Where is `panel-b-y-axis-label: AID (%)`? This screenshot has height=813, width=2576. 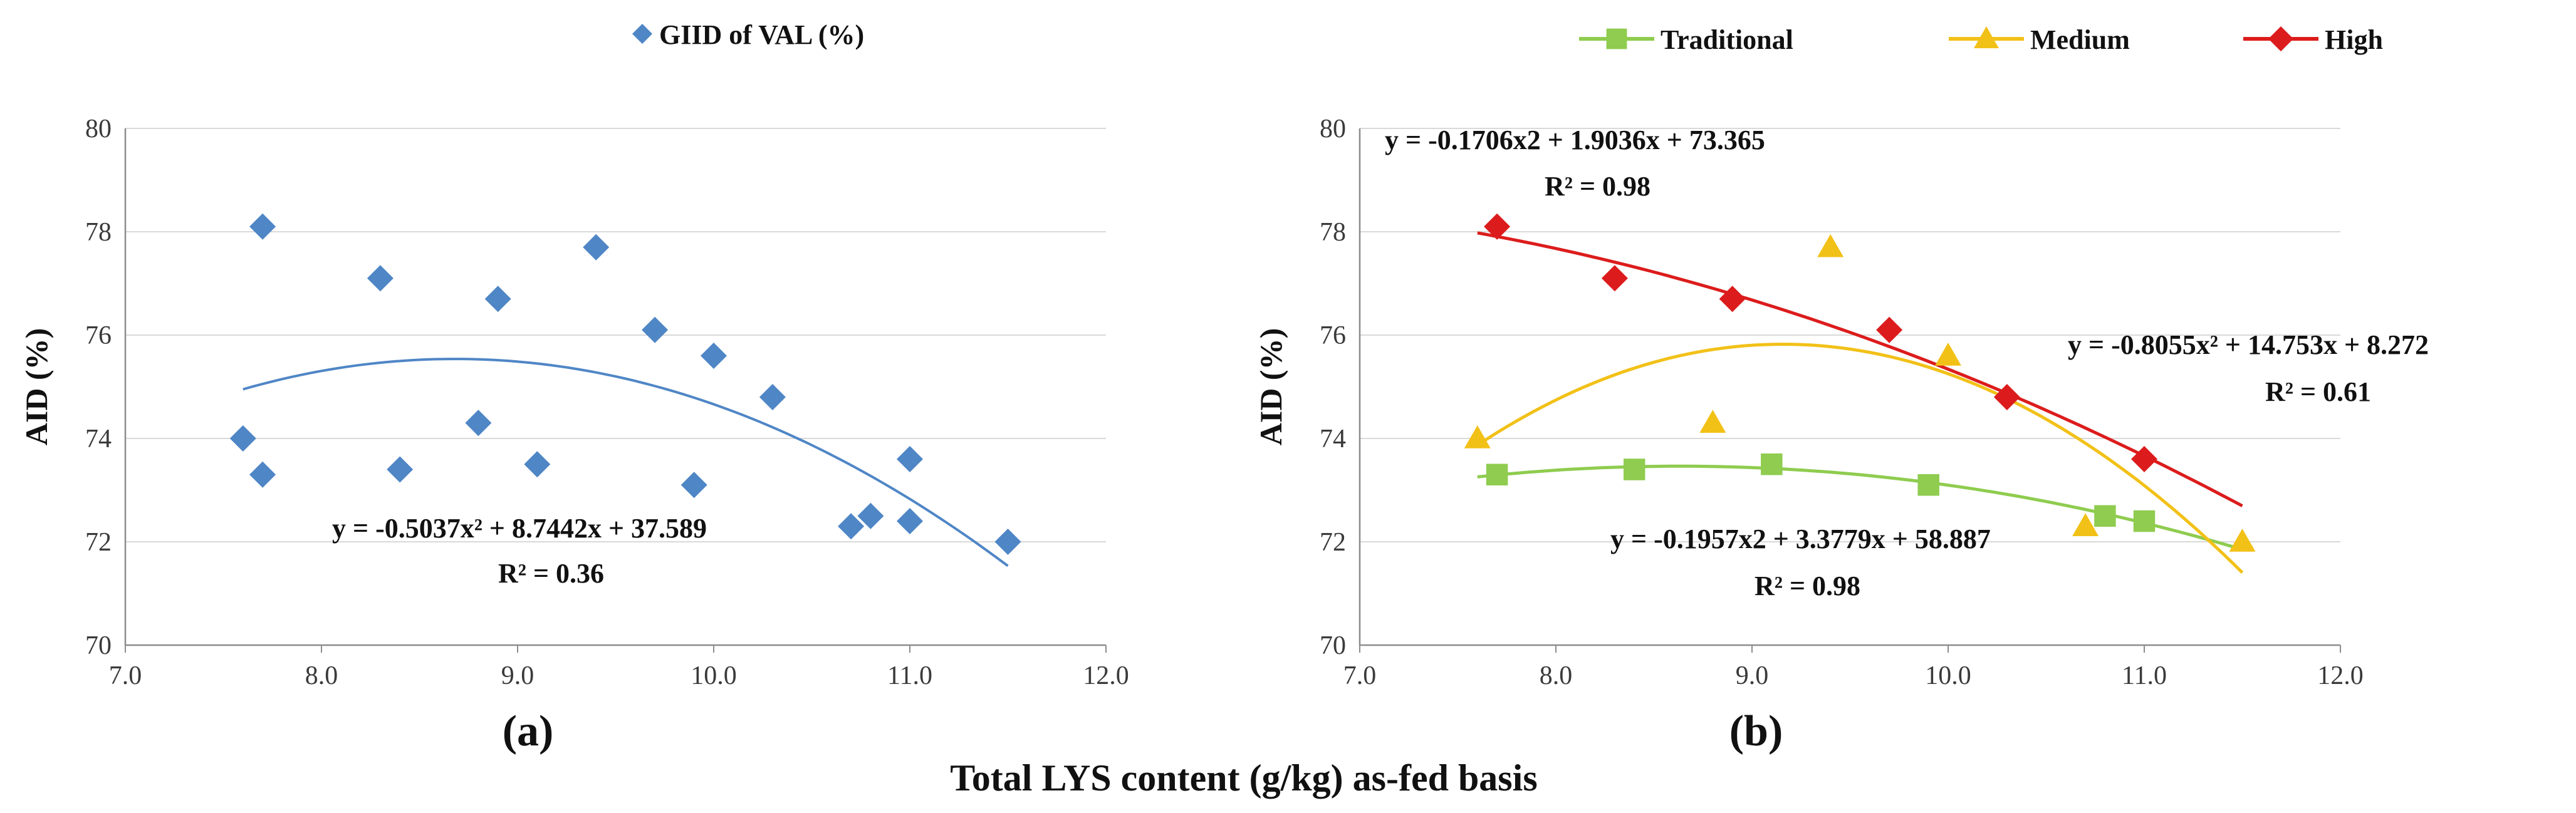
panel-b-y-axis-label: AID (%) is located at coordinates (1270, 386).